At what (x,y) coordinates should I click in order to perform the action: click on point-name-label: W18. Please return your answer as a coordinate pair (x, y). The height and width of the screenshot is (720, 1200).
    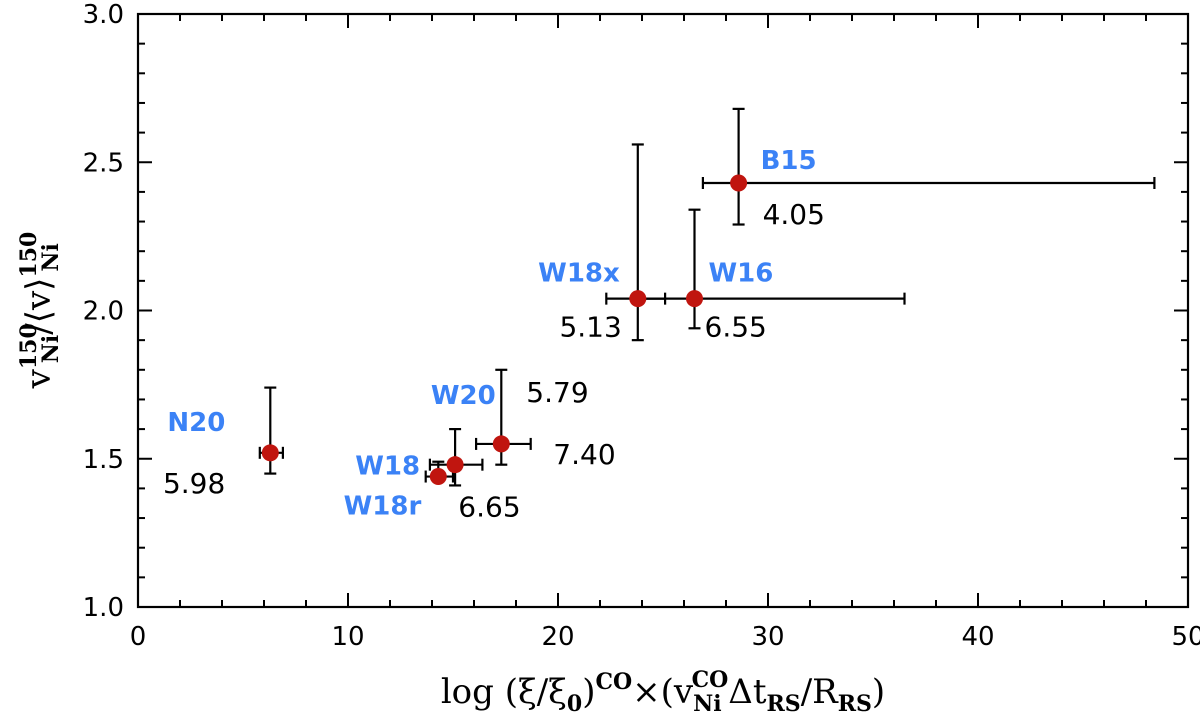
    Looking at the image, I should click on (387, 467).